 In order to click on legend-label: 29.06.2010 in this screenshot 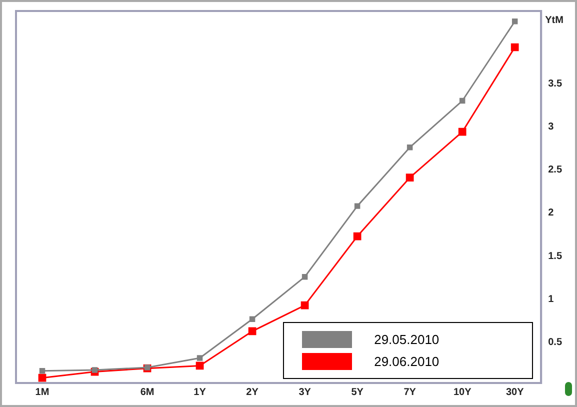, I will do `click(407, 361)`.